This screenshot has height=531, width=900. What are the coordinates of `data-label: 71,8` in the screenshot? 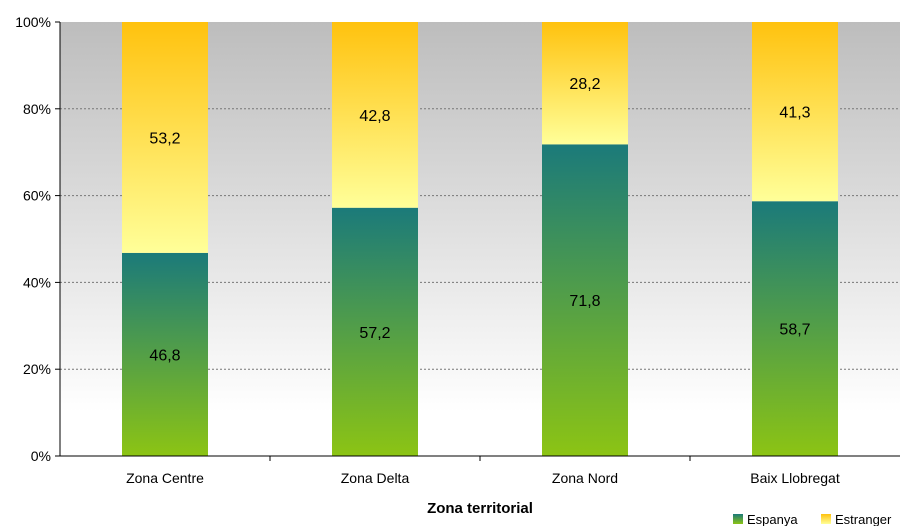 It's located at (584, 301).